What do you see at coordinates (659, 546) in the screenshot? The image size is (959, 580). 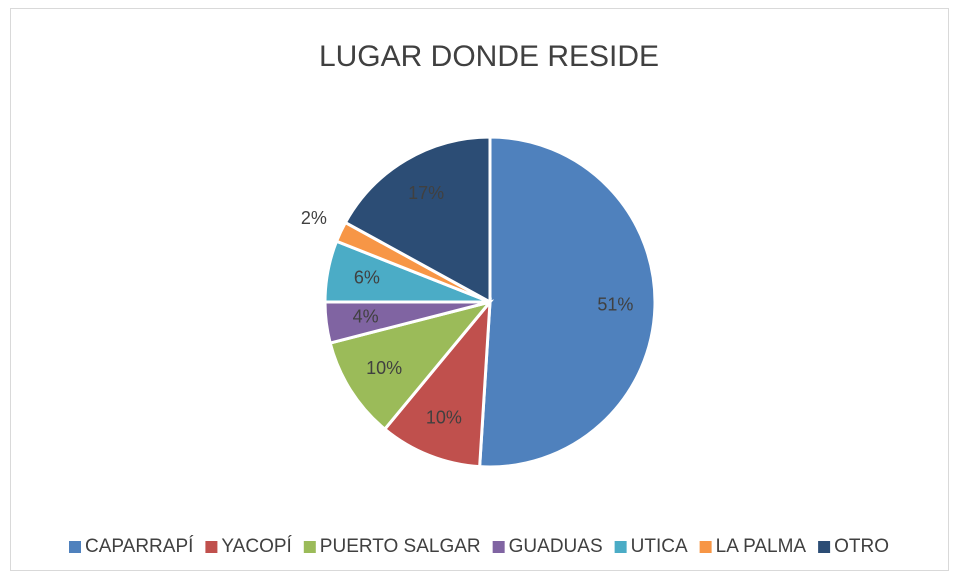 I see `legend-label: UTICA` at bounding box center [659, 546].